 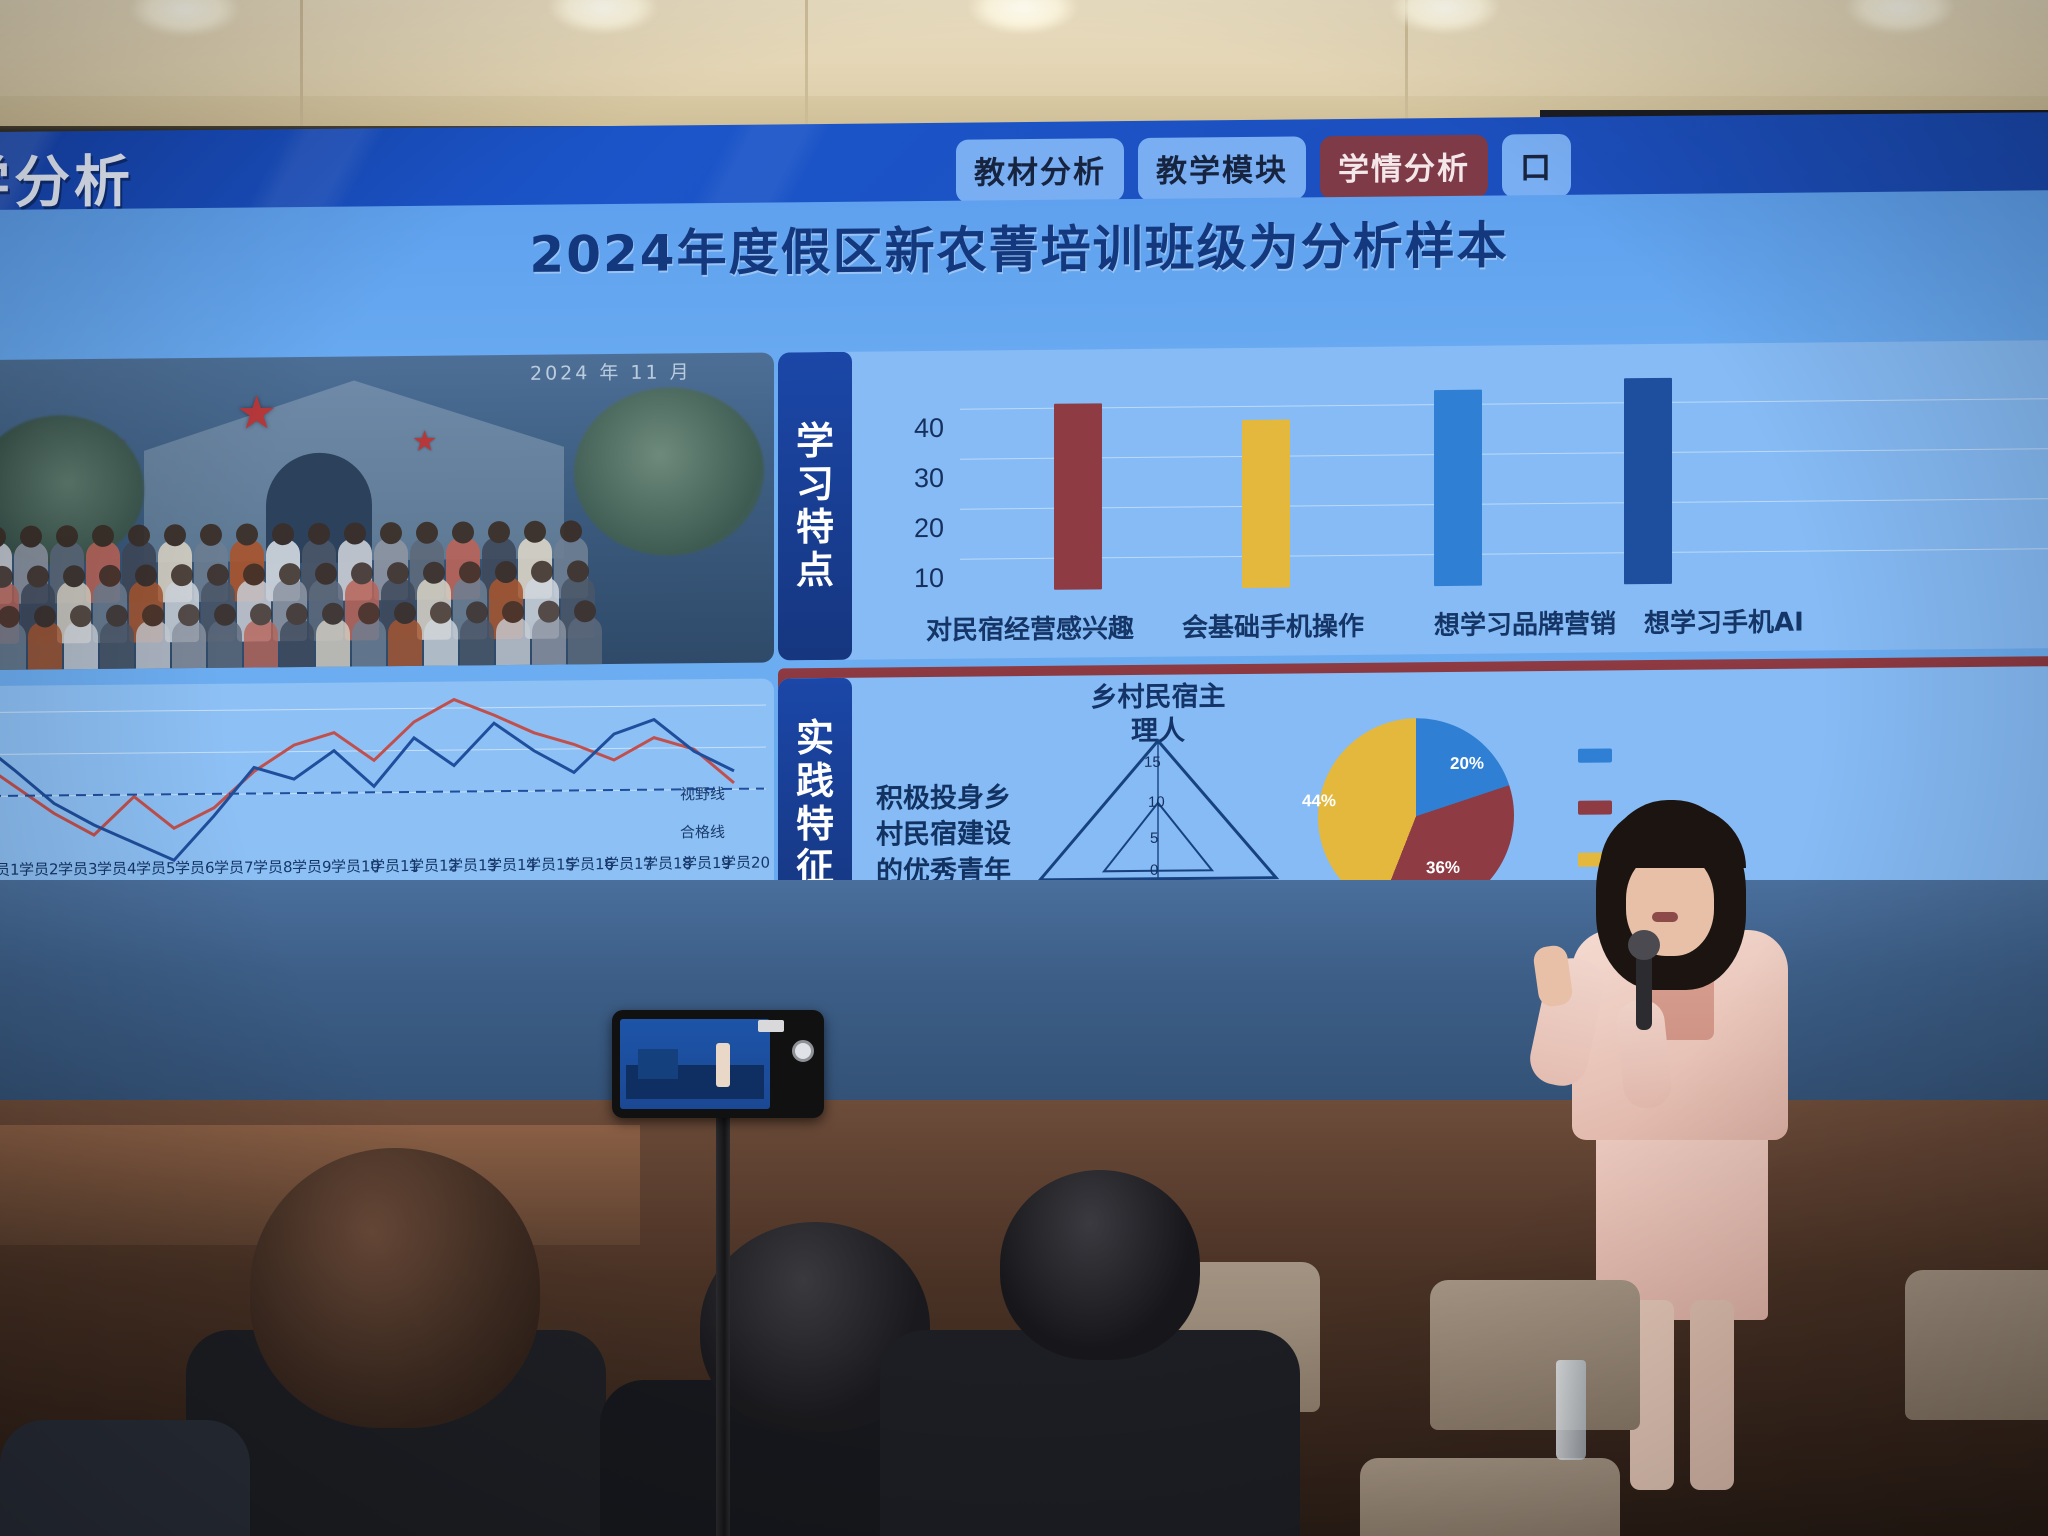 What do you see at coordinates (703, 832) in the screenshot?
I see `annotation-hegexian: 合格线` at bounding box center [703, 832].